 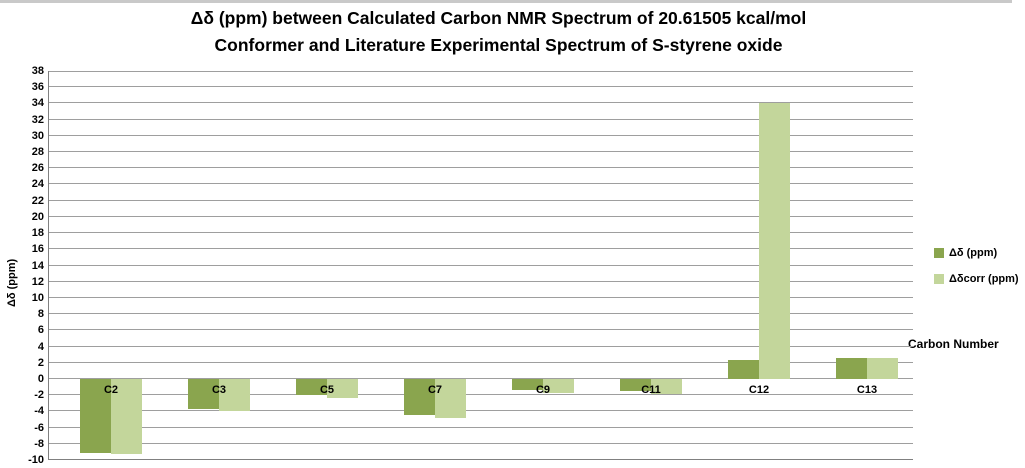 I want to click on y-tick-label-30: 30, so click(x=37, y=135).